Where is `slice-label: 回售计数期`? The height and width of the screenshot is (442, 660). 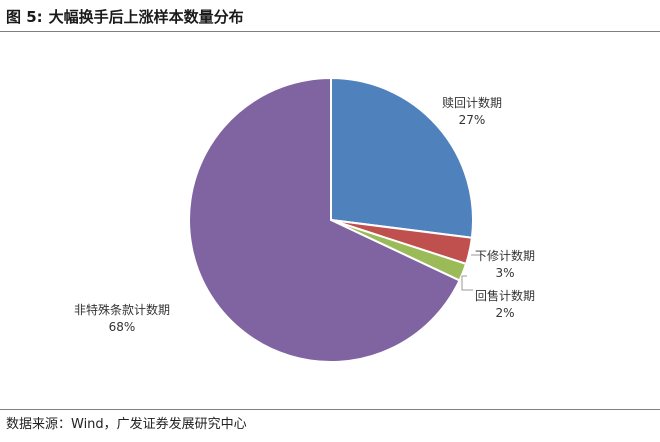 slice-label: 回售计数期 is located at coordinates (505, 295).